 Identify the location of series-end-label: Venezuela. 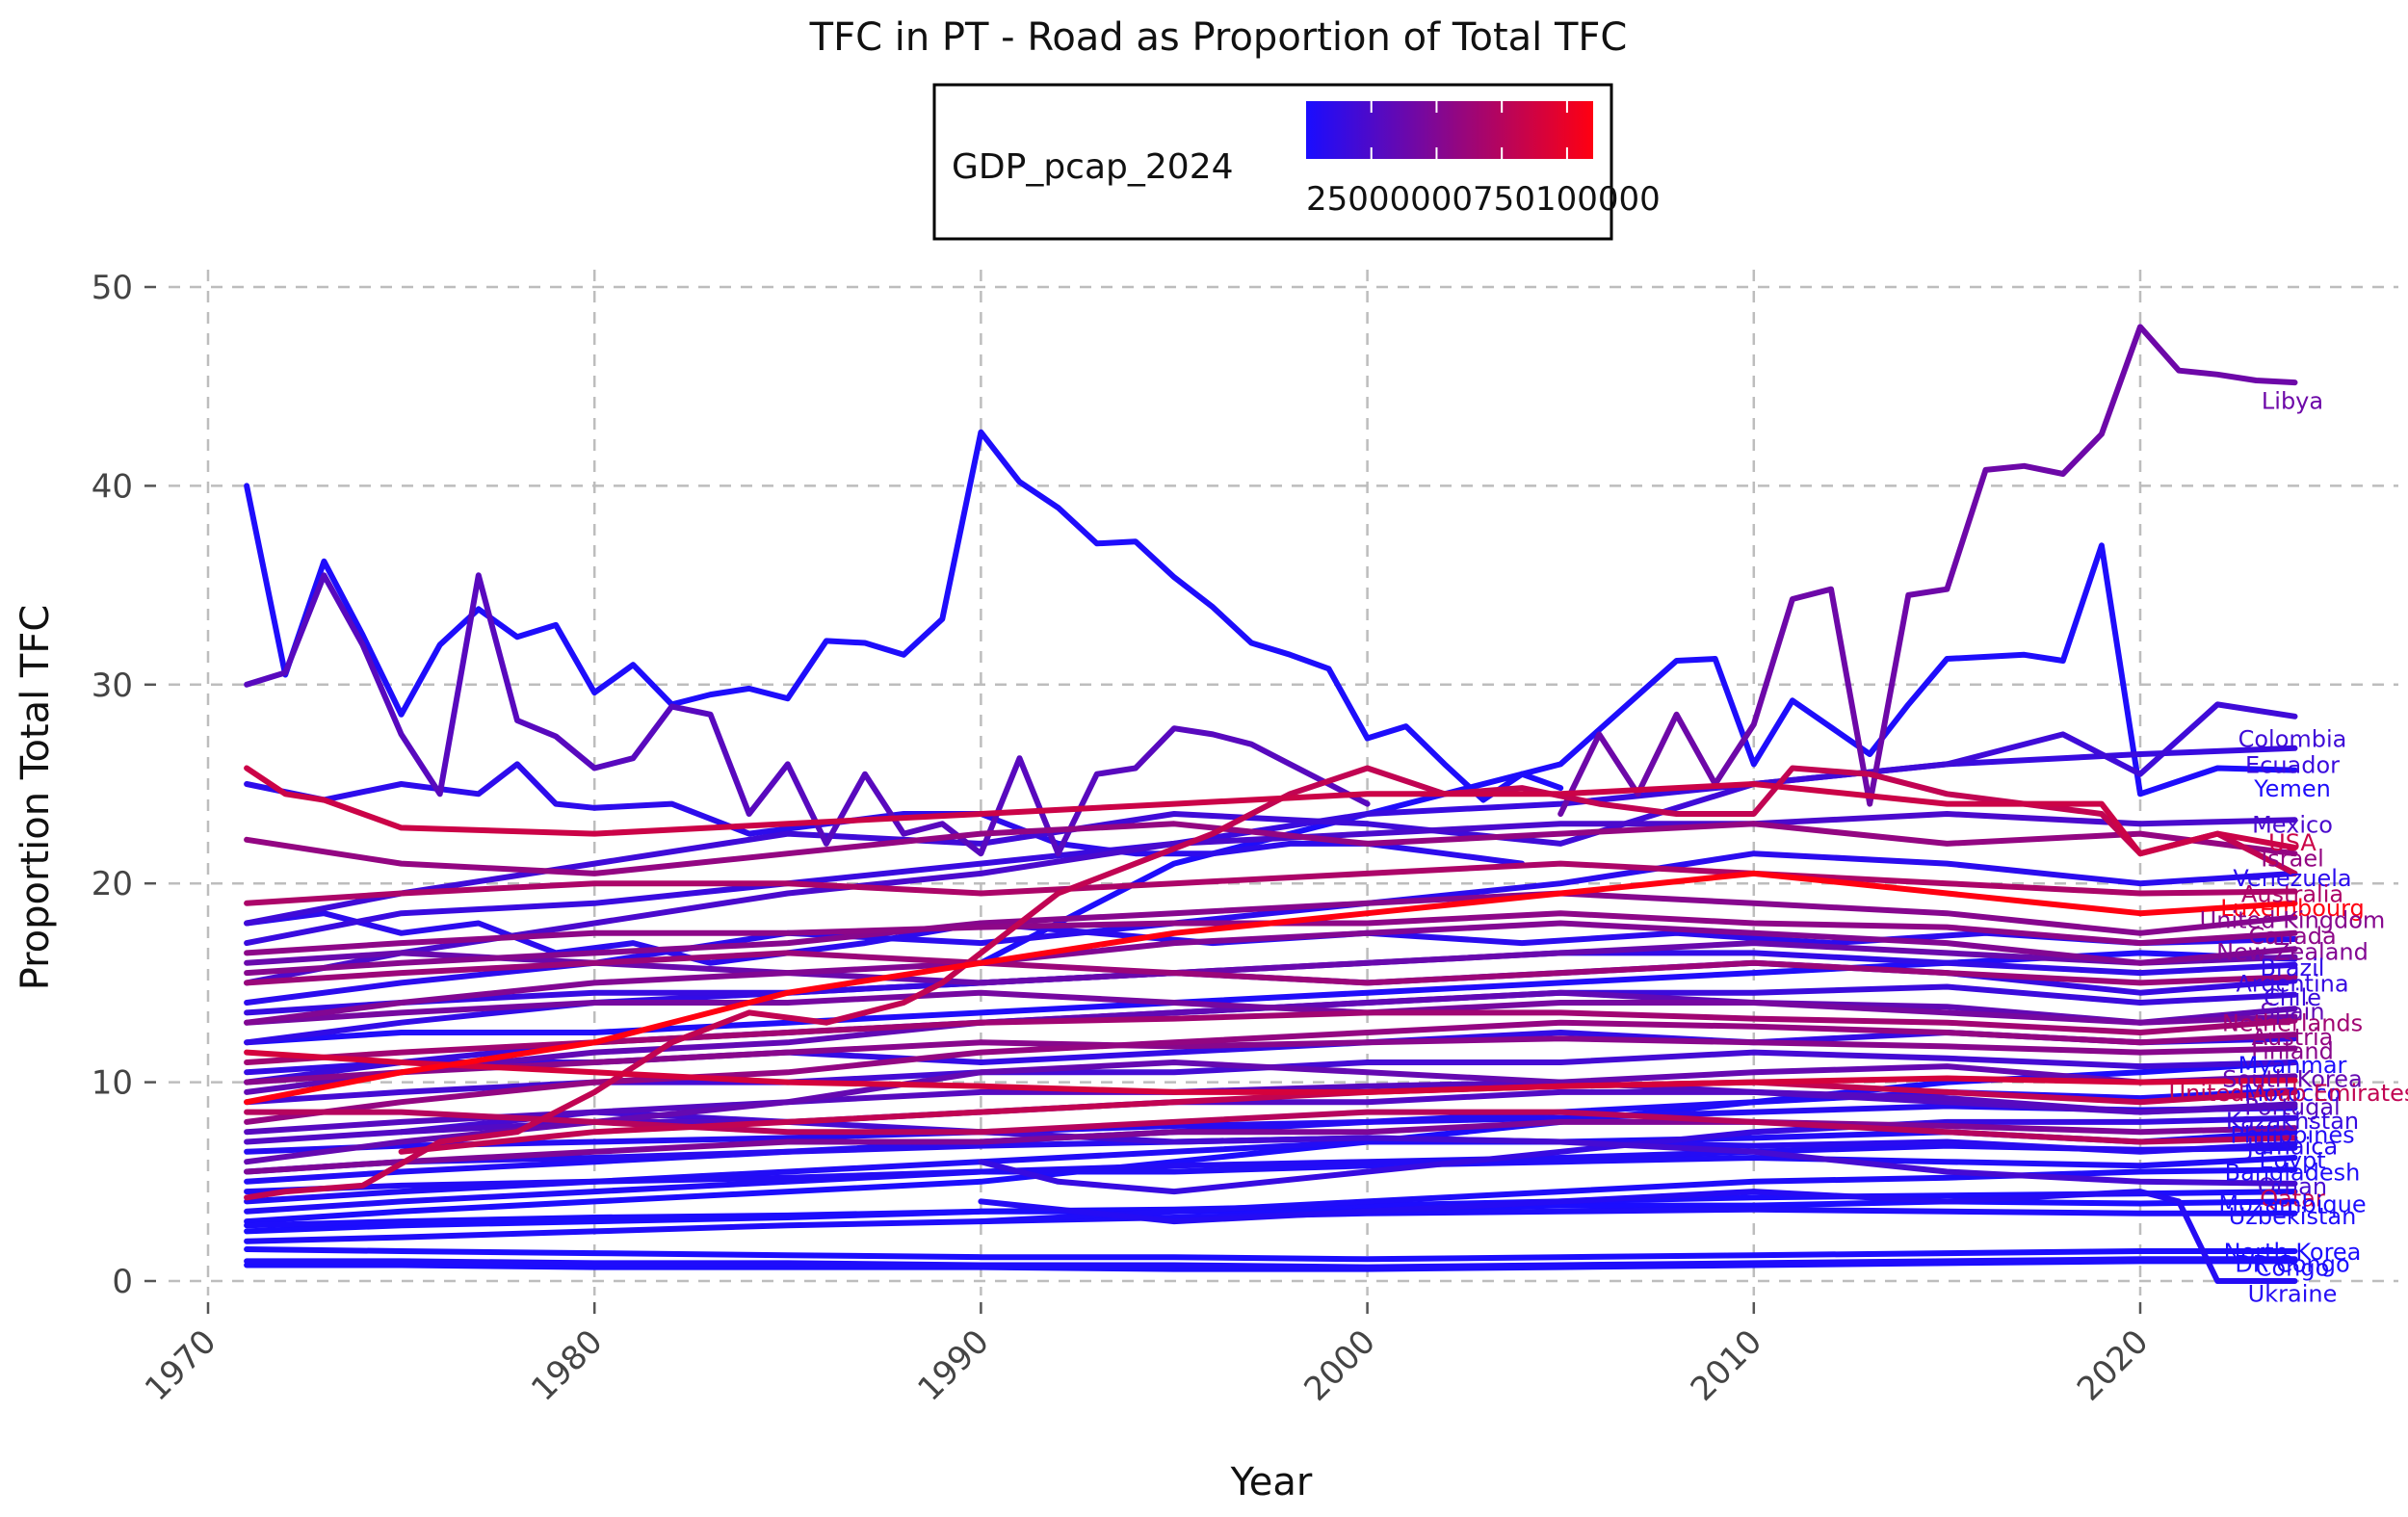
(2292, 878).